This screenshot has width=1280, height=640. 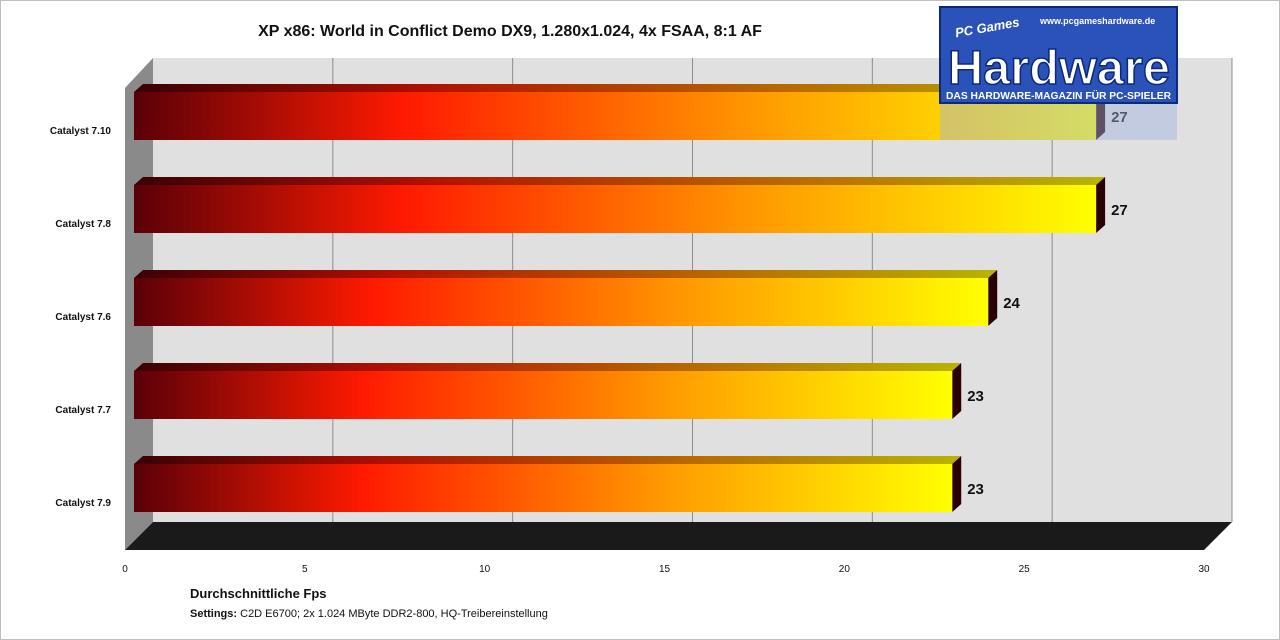 I want to click on logo-reflection, so click(x=1058, y=122).